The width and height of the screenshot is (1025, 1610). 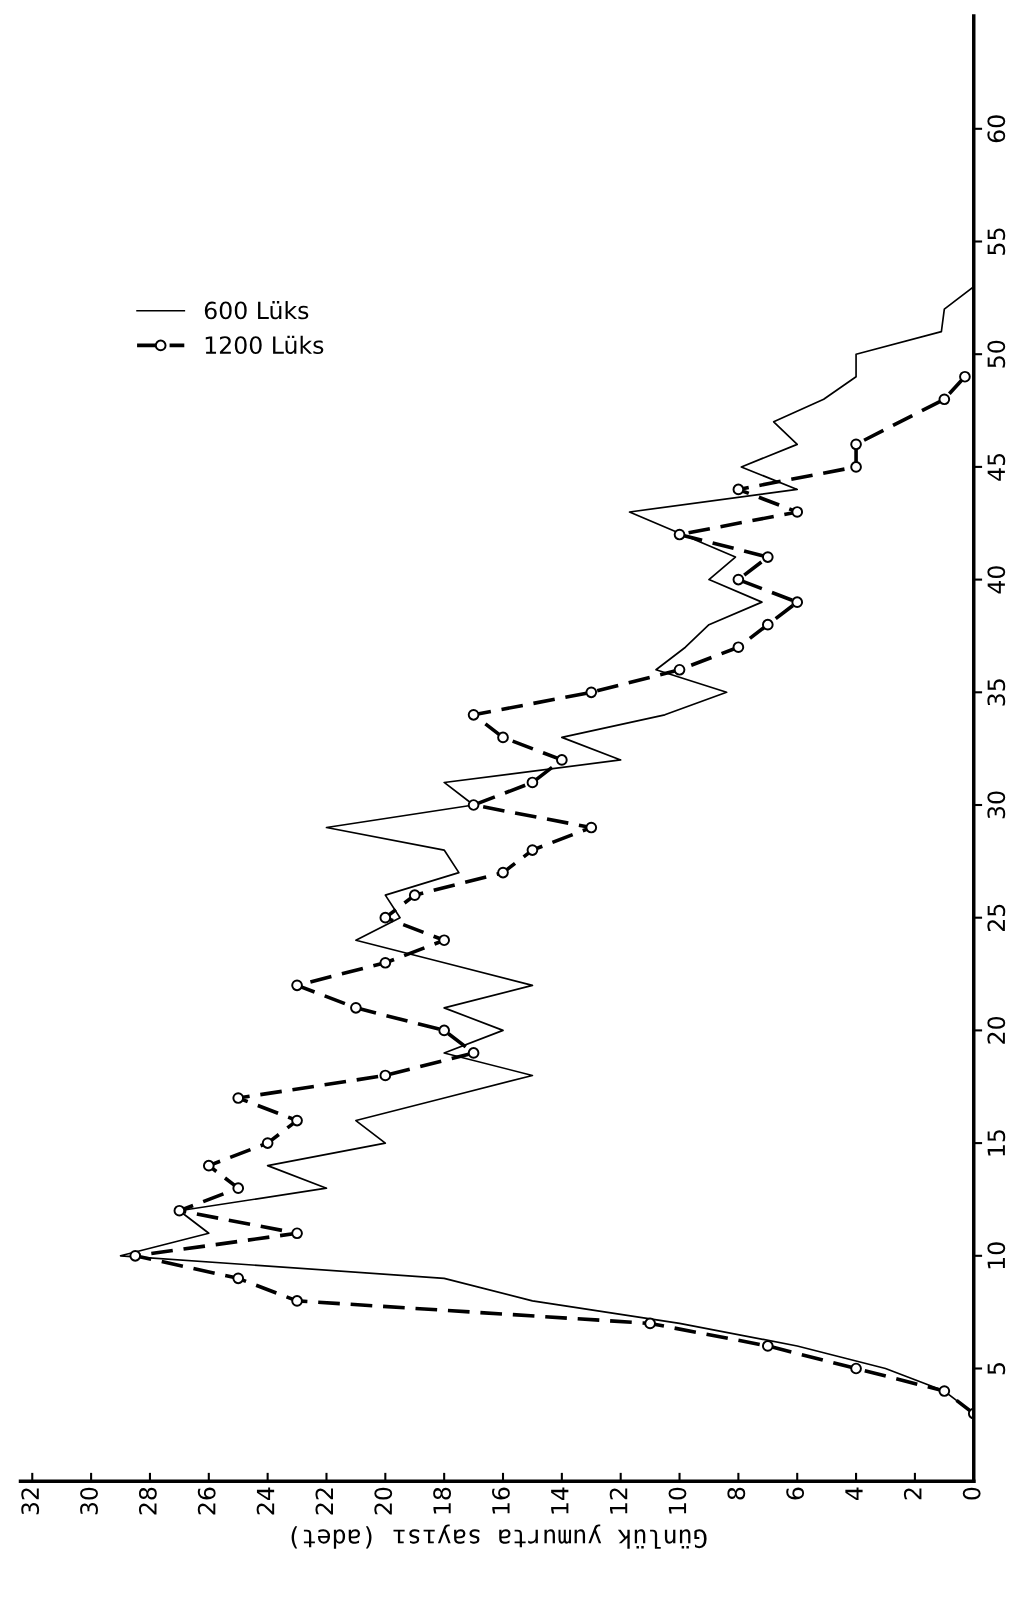 What do you see at coordinates (442, 1500) in the screenshot?
I see `x-tick-label: 18` at bounding box center [442, 1500].